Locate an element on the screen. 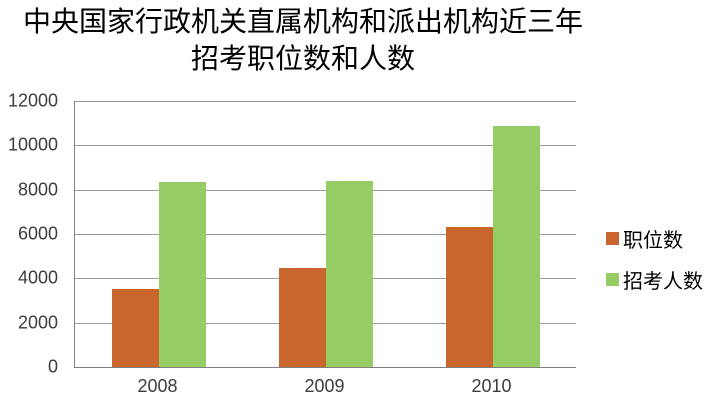  y-axis: 0 2000 4000 6000 8000 10000 12000 is located at coordinates (29, 234).